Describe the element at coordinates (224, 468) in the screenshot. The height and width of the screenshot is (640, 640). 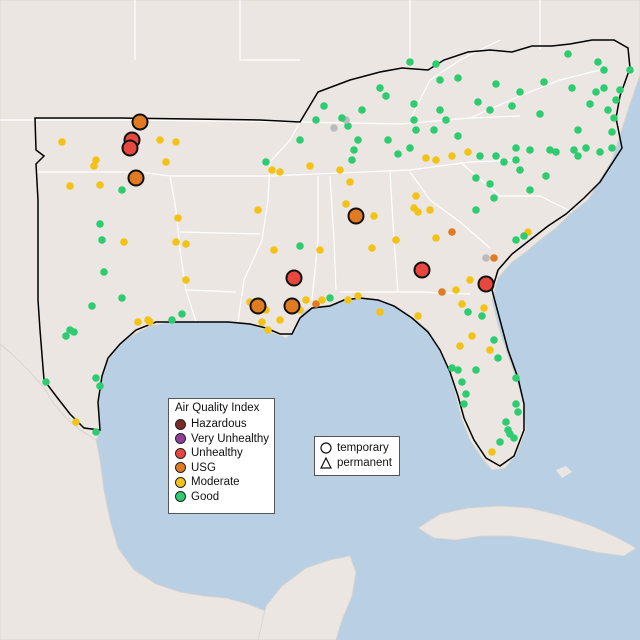
I see `aqi-legend-usg: USG` at that location.